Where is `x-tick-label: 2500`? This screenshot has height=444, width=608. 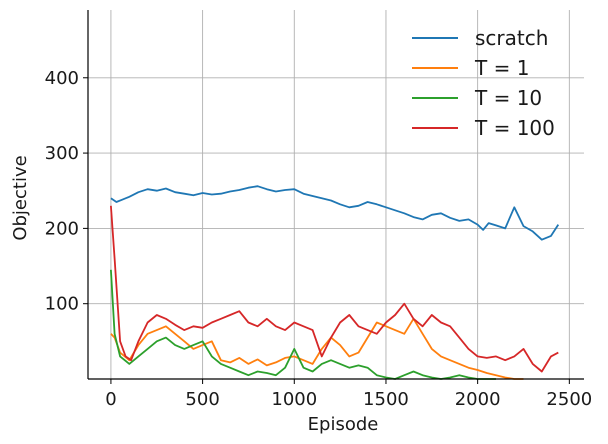 x-tick-label: 2500 is located at coordinates (569, 399).